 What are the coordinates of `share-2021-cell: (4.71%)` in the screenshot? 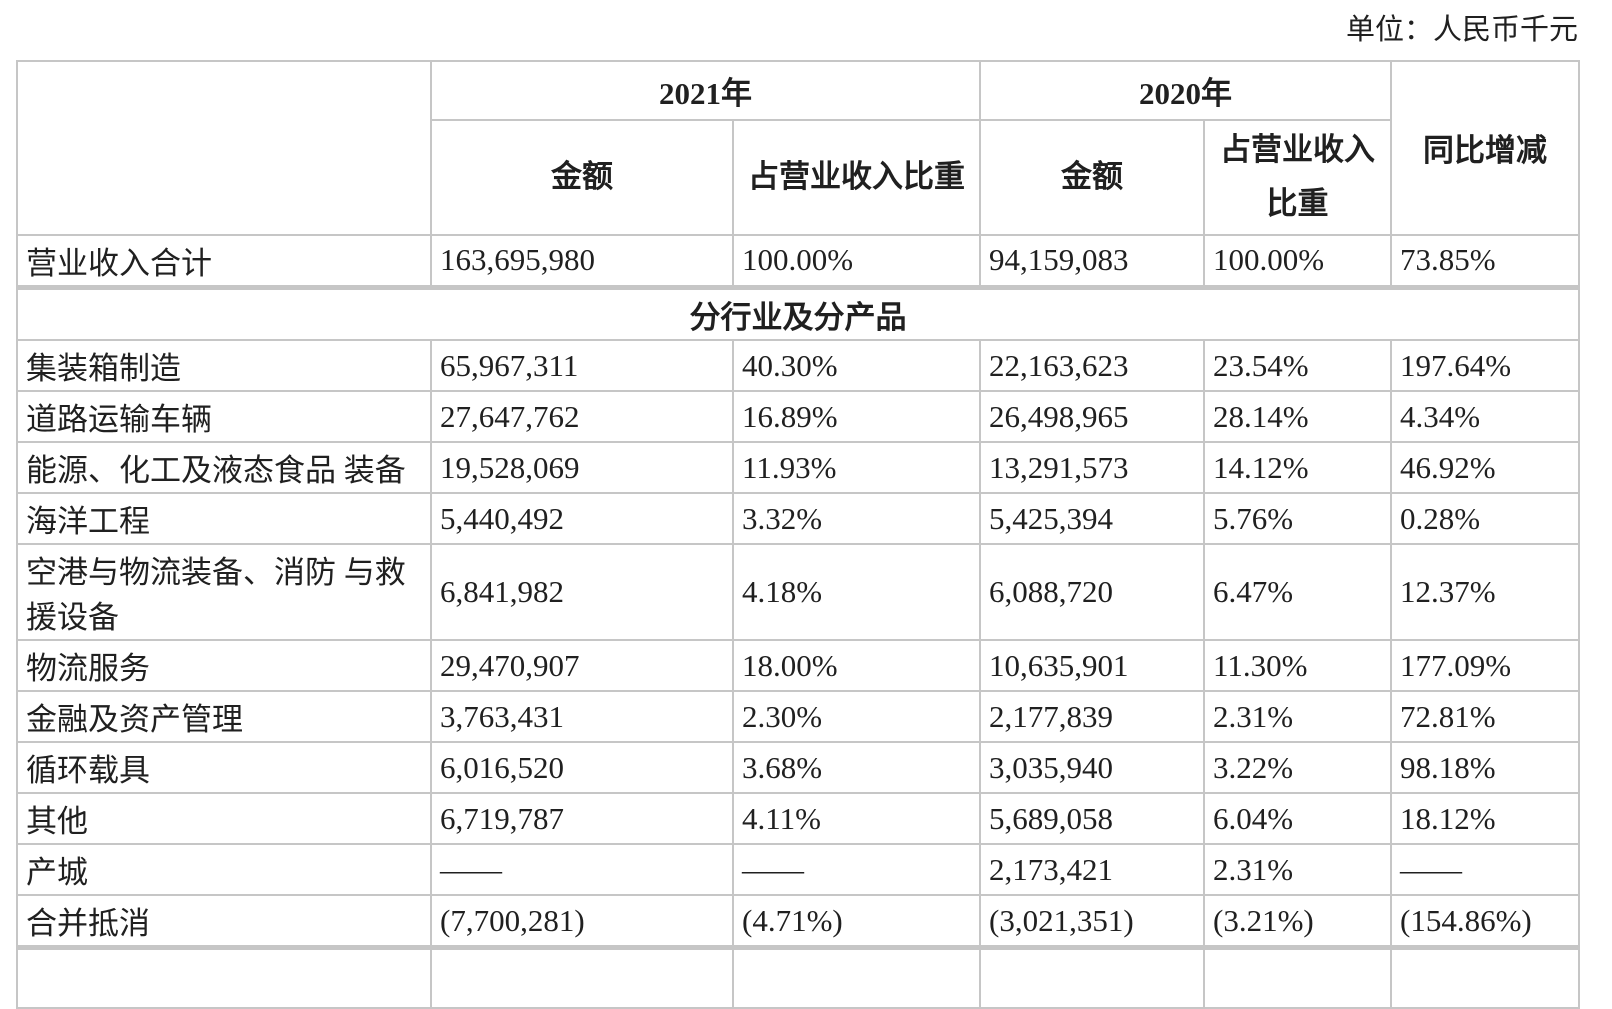 It's located at (856, 922).